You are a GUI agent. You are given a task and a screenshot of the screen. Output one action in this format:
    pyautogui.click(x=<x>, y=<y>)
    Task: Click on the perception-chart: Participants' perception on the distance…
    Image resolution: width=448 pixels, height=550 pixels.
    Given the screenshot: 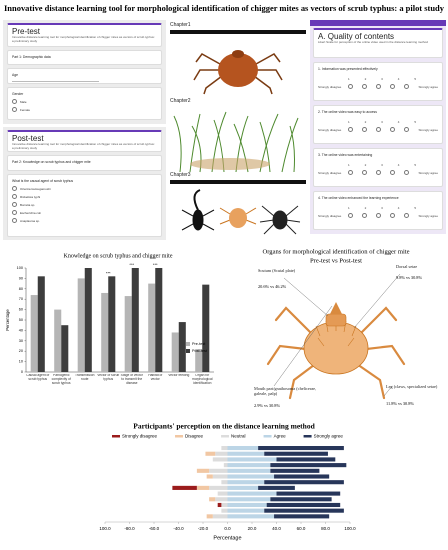 What is the action you would take?
    pyautogui.click(x=227, y=482)
    